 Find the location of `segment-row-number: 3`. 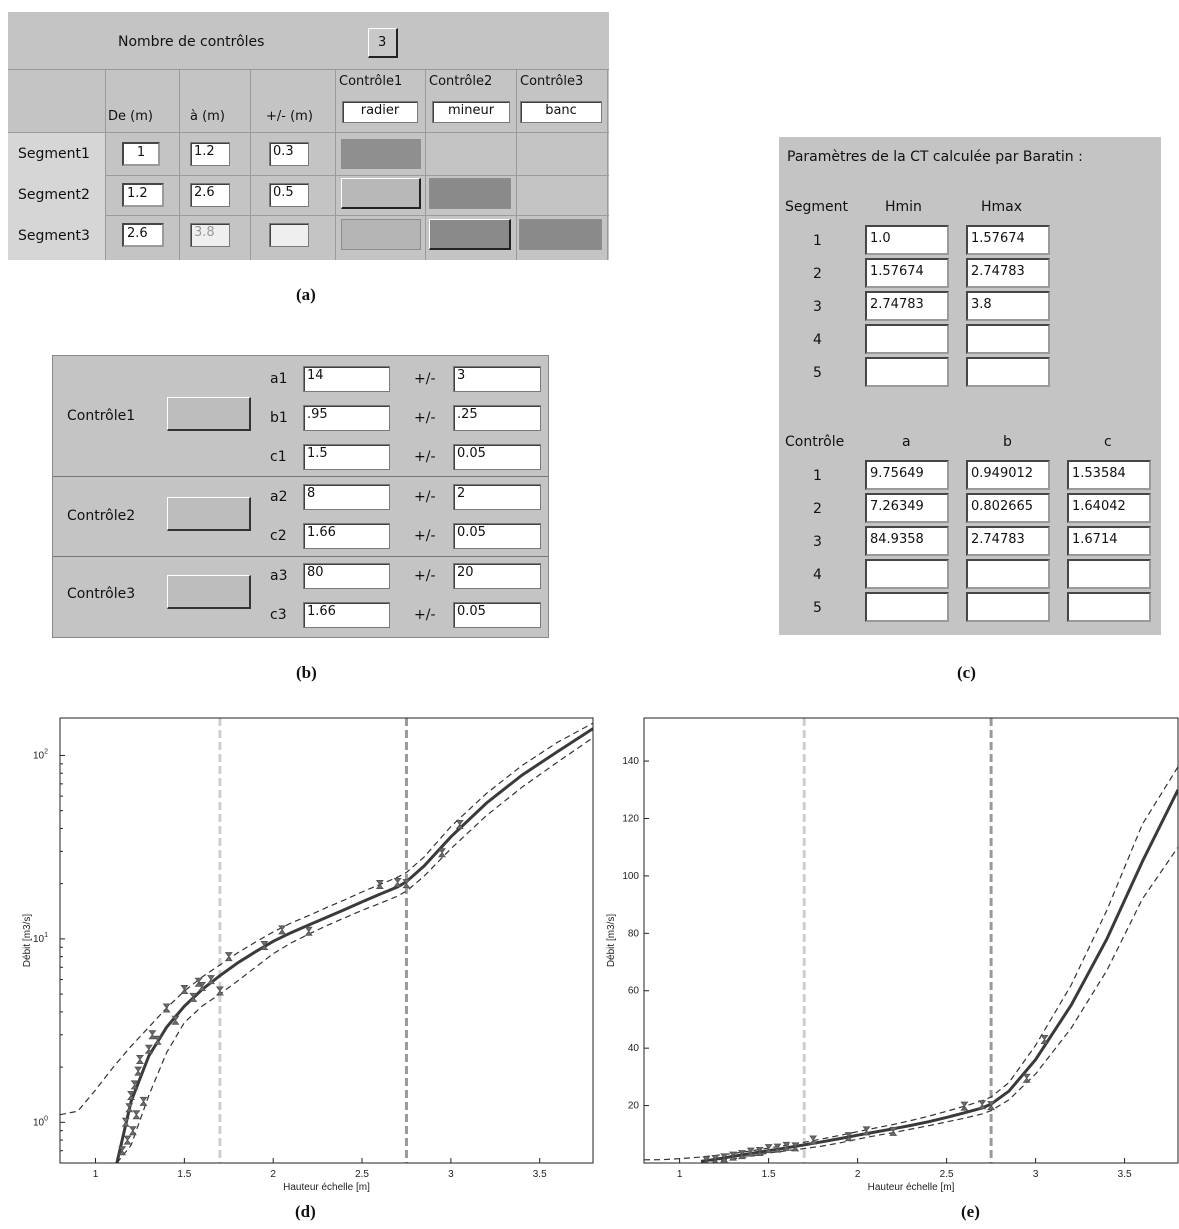

segment-row-number: 3 is located at coordinates (817, 307).